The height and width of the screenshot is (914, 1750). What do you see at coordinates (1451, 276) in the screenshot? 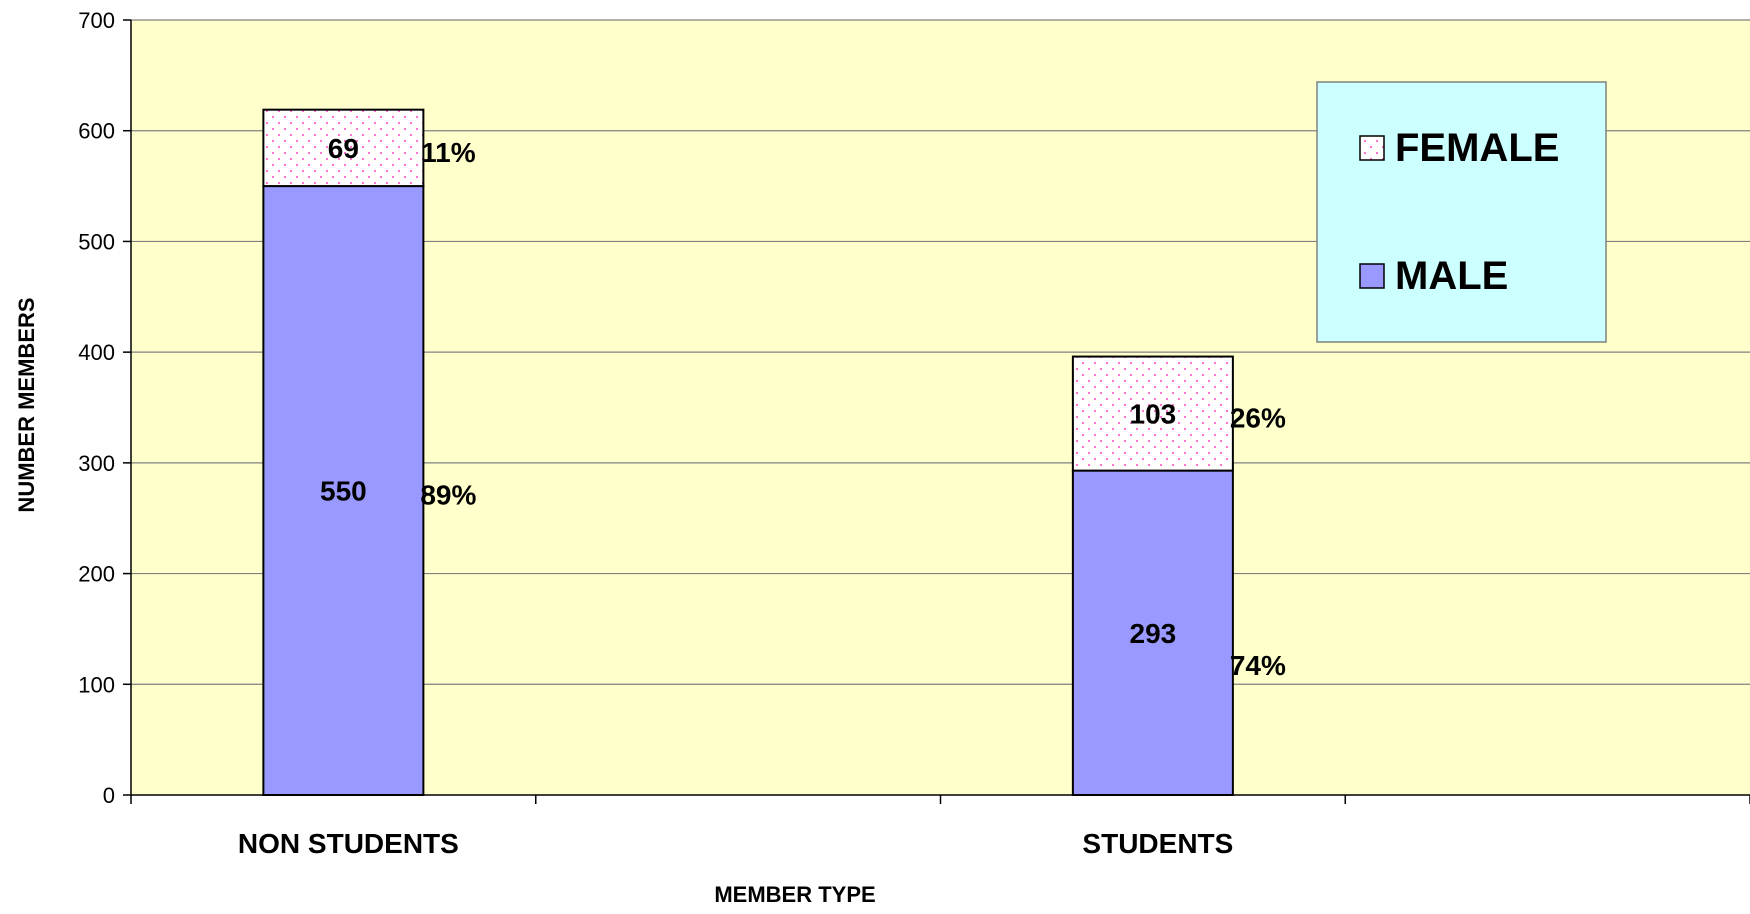
I see `legend-label-male: MALE` at bounding box center [1451, 276].